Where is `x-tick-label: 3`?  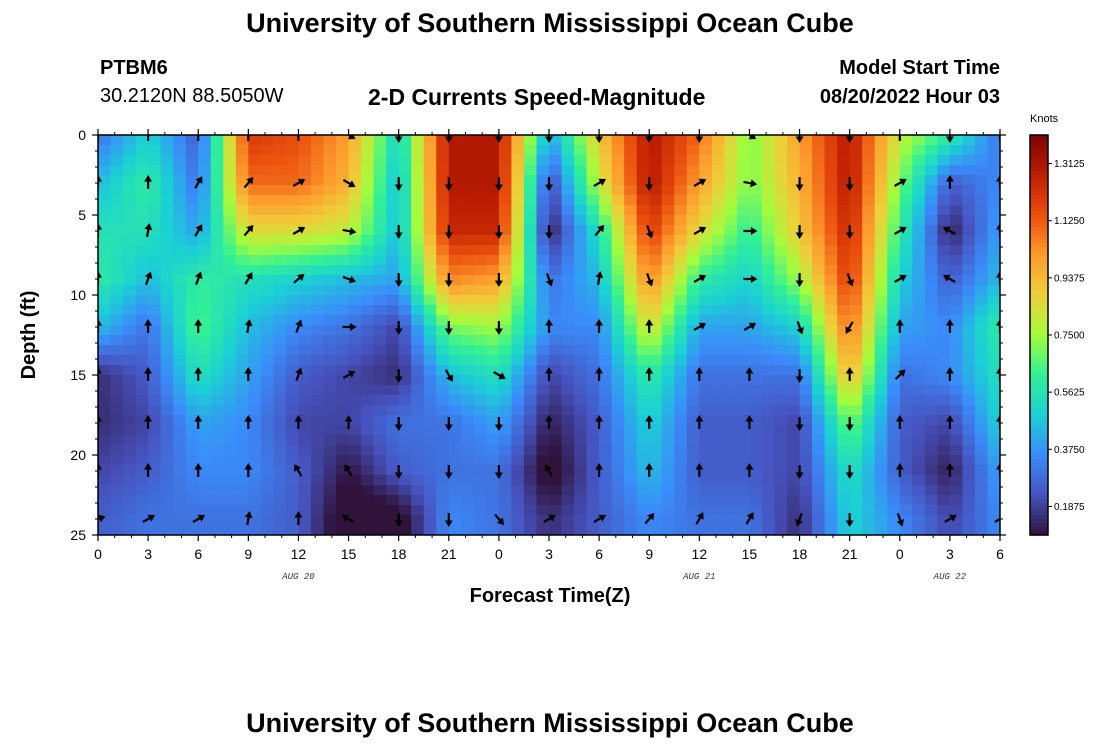
x-tick-label: 3 is located at coordinates (950, 554).